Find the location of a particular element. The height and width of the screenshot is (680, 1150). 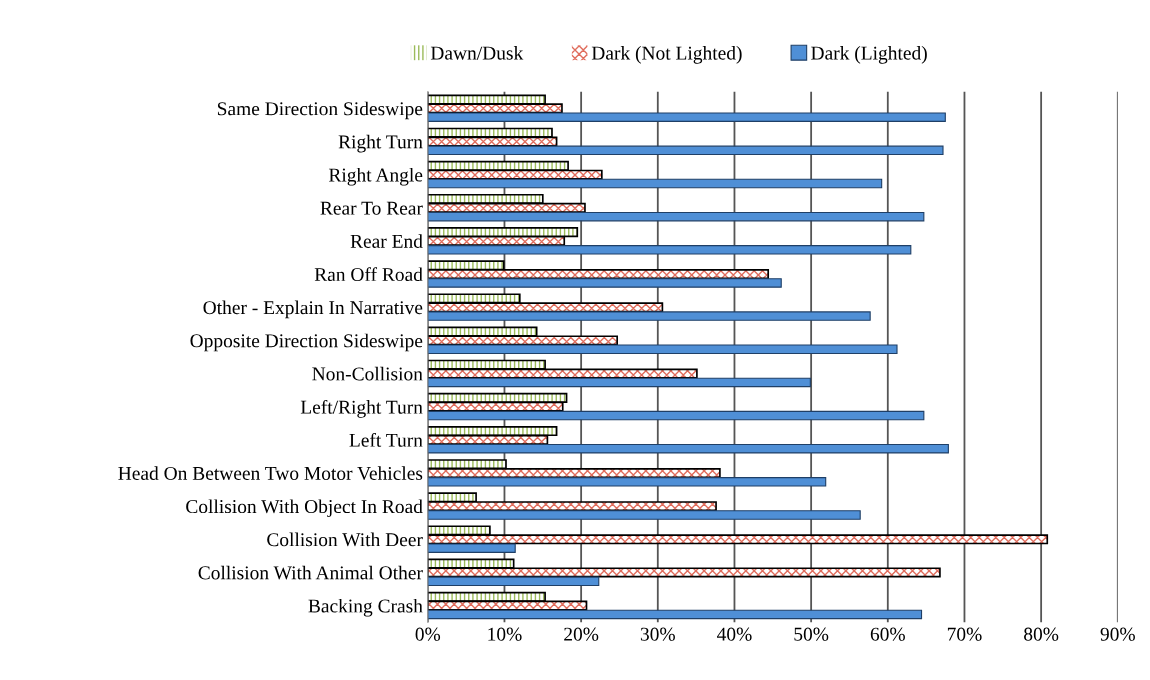

y-tick-label: Right Angle is located at coordinates (375, 176).